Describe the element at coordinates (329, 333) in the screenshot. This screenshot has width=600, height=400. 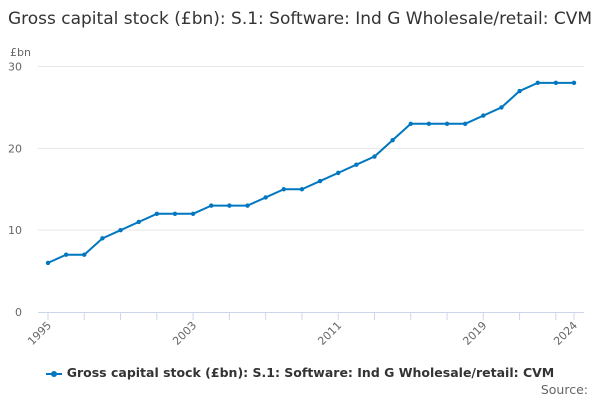
I see `x-tick-label: 2011` at that location.